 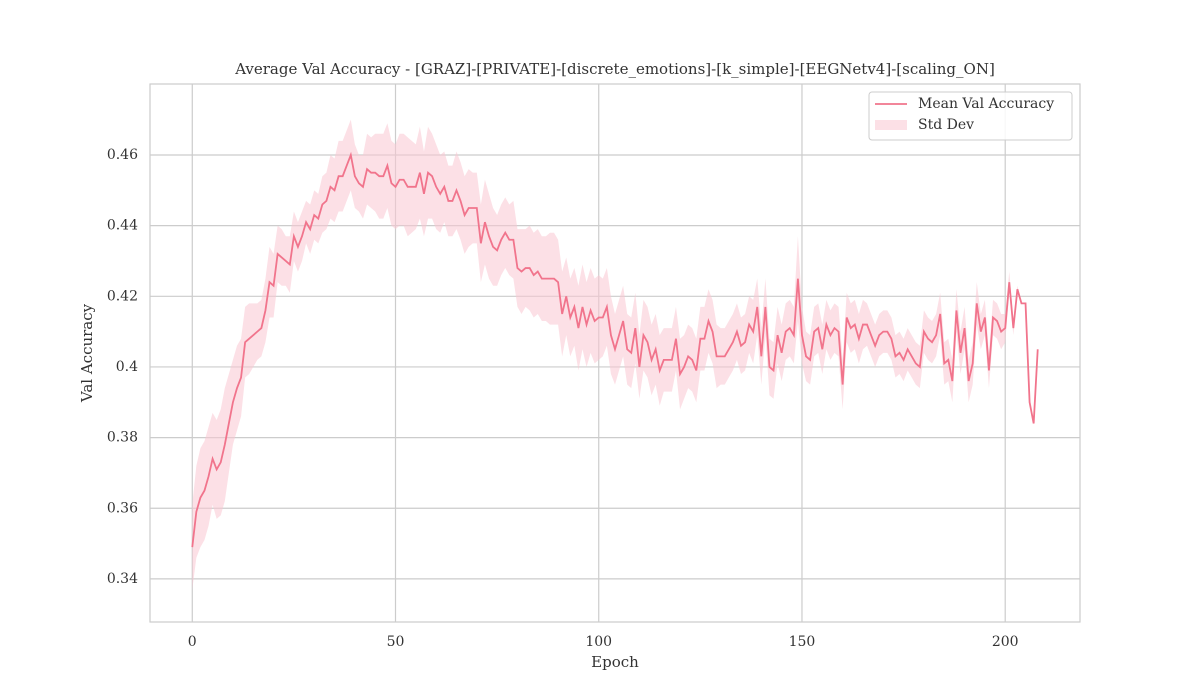 I want to click on legend-label: Mean Val Accuracy, so click(x=986, y=104).